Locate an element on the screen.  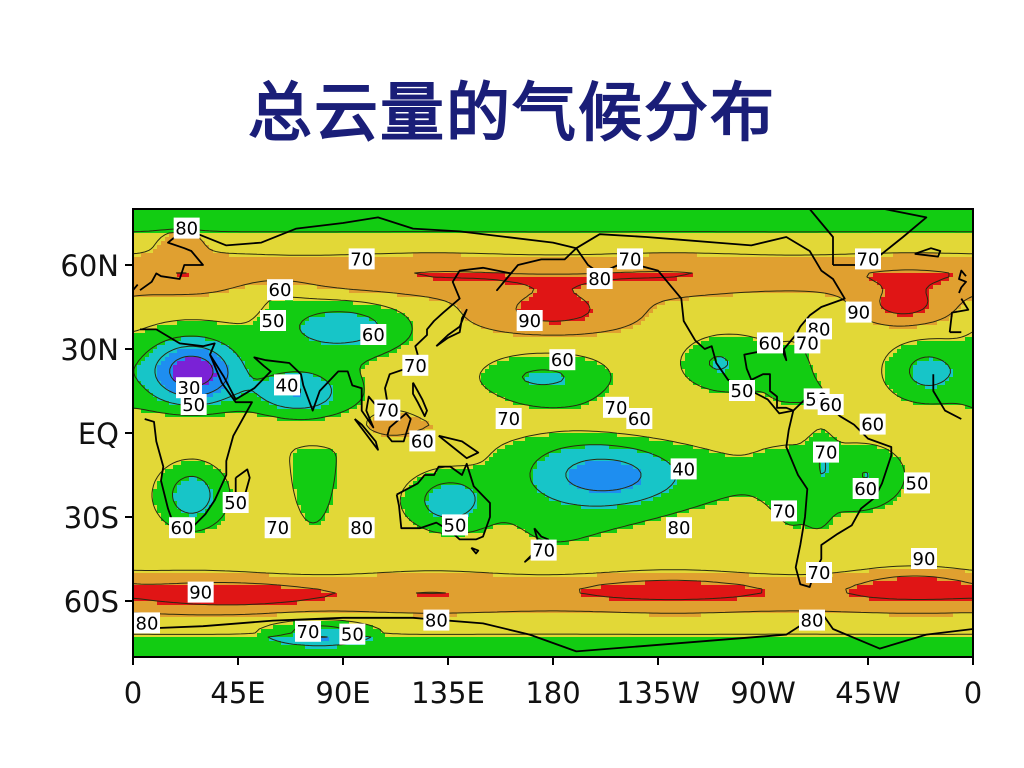
lon-tick-label: 135E is located at coordinates (448, 693).